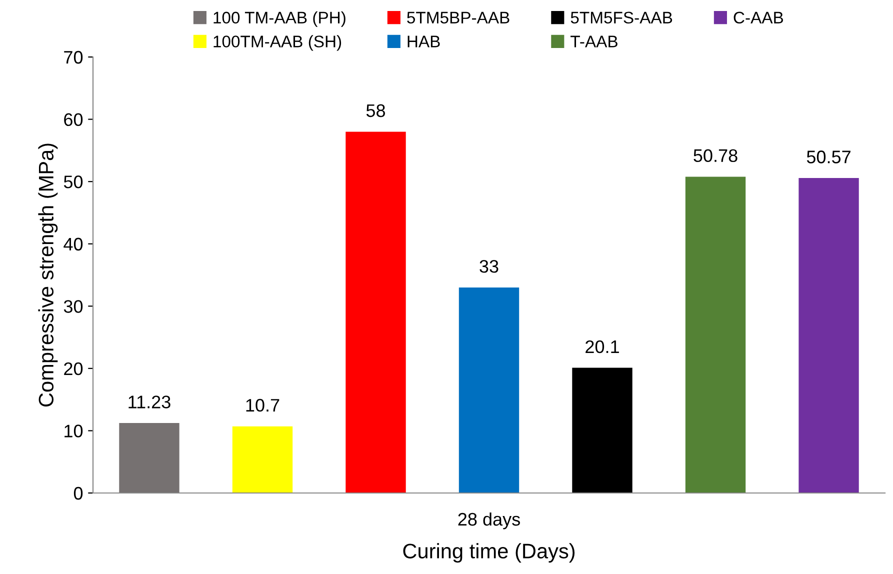 The height and width of the screenshot is (574, 893). What do you see at coordinates (263, 405) in the screenshot?
I see `data-label: 10.7` at bounding box center [263, 405].